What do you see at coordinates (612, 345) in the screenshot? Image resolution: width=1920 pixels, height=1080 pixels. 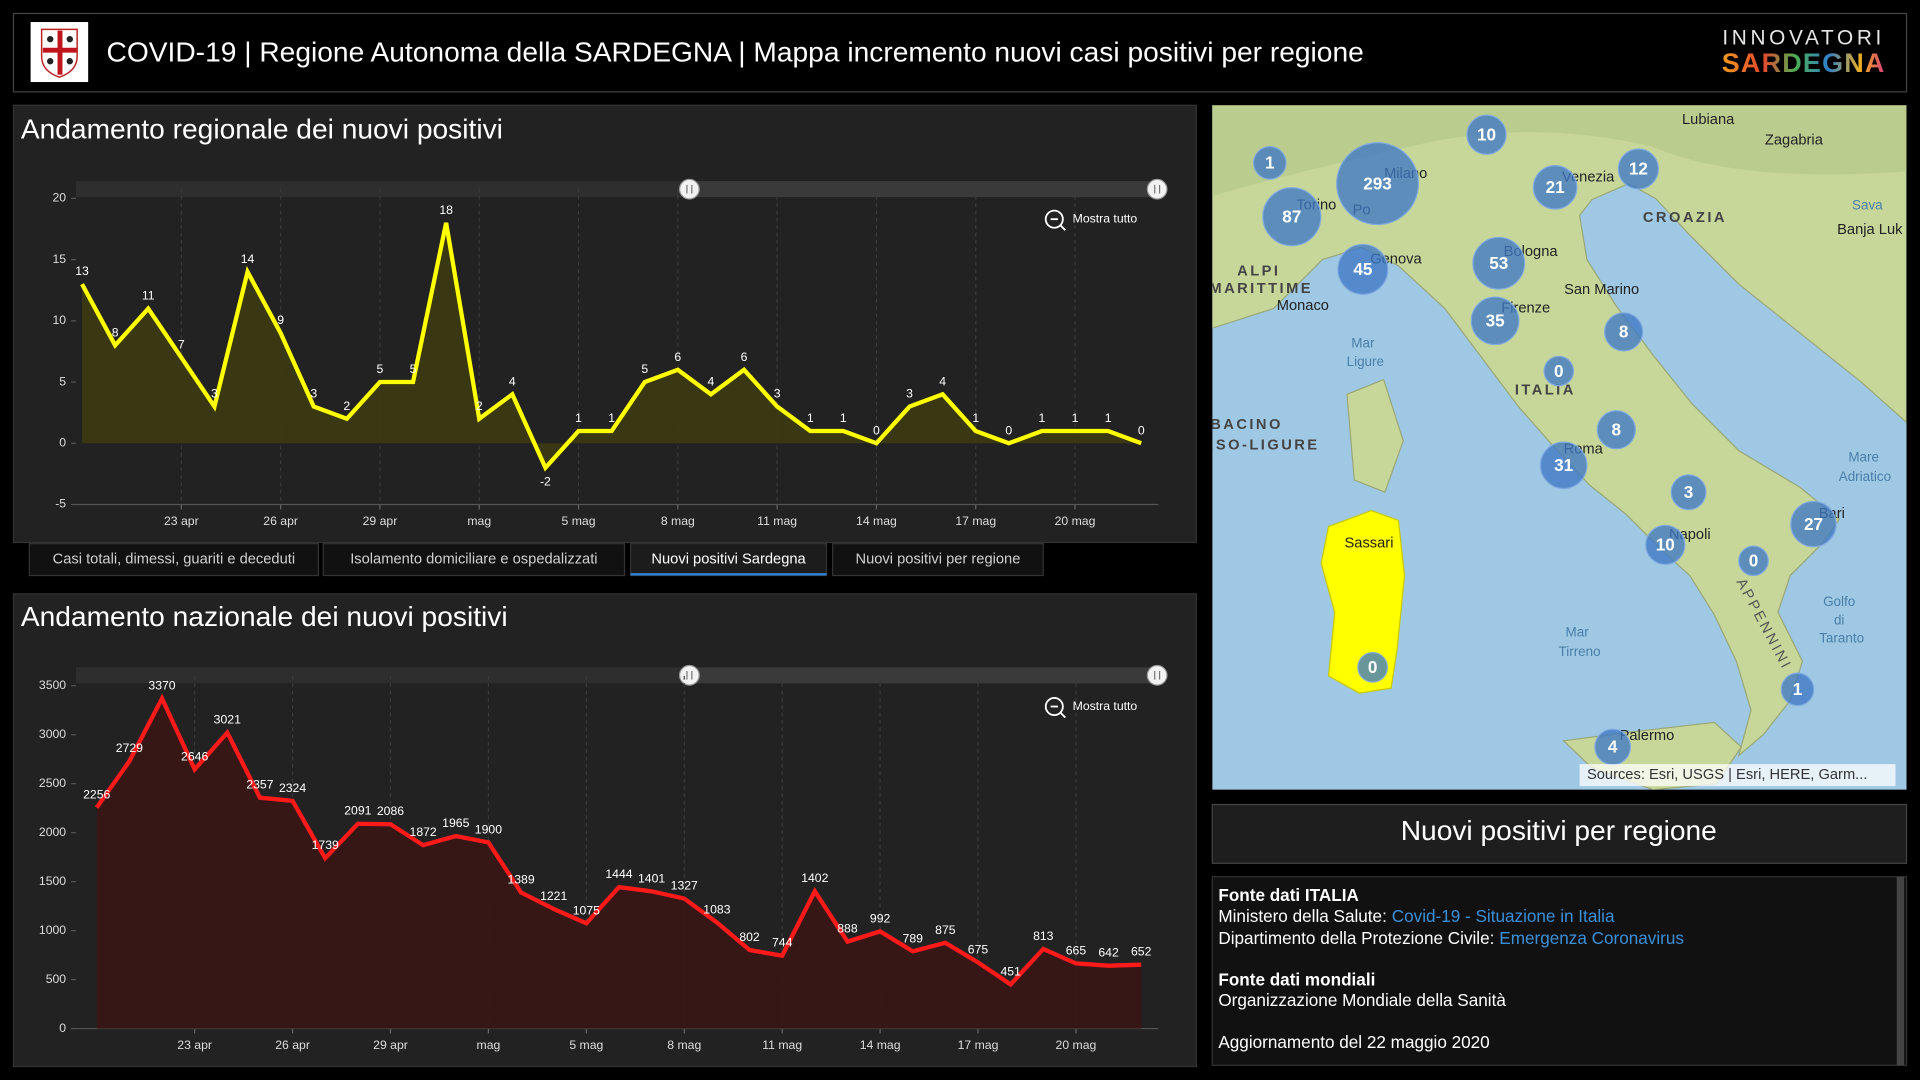 I see `area` at bounding box center [612, 345].